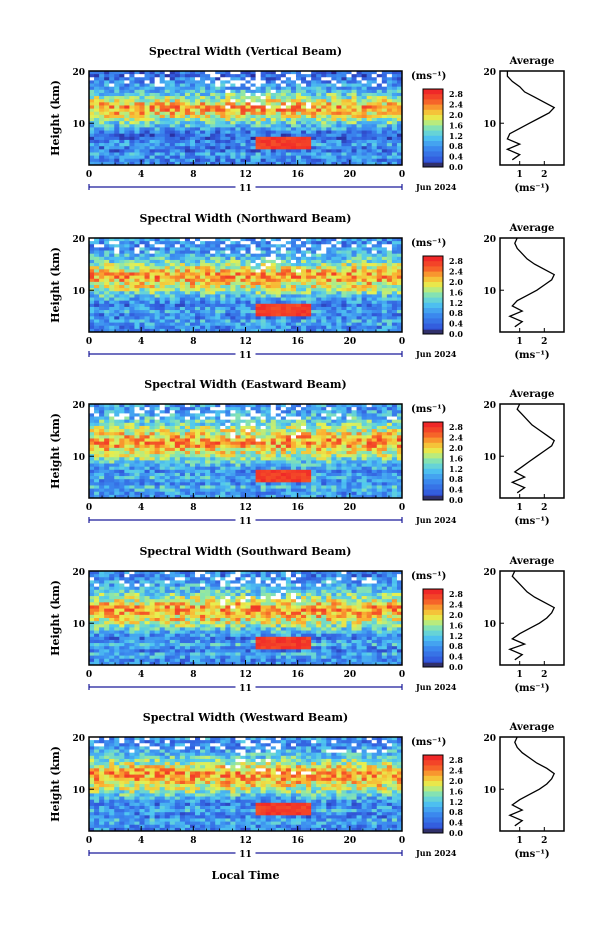 The image size is (616, 929). Describe the element at coordinates (456, 136) in the screenshot. I see `colorbar-tick-label: 1.2` at that location.